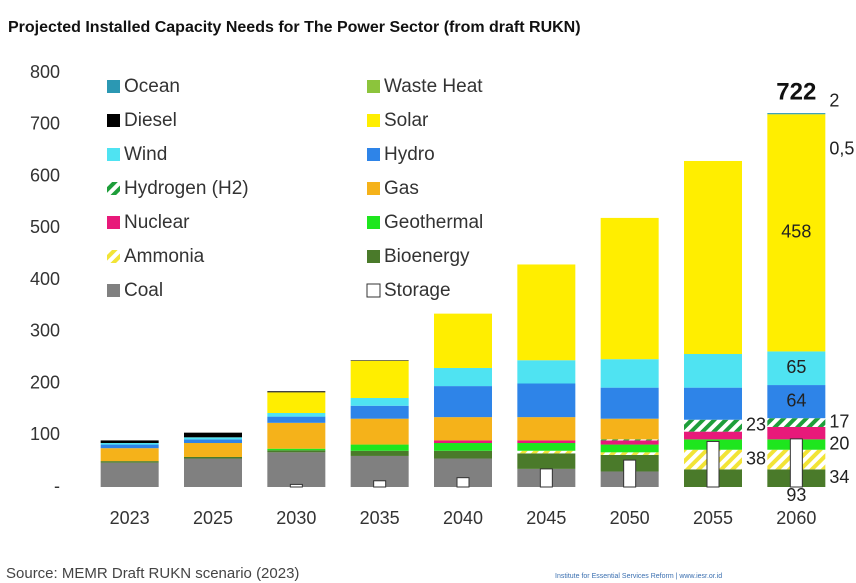  What do you see at coordinates (164, 256) in the screenshot?
I see `legend-label: Ammonia` at bounding box center [164, 256].